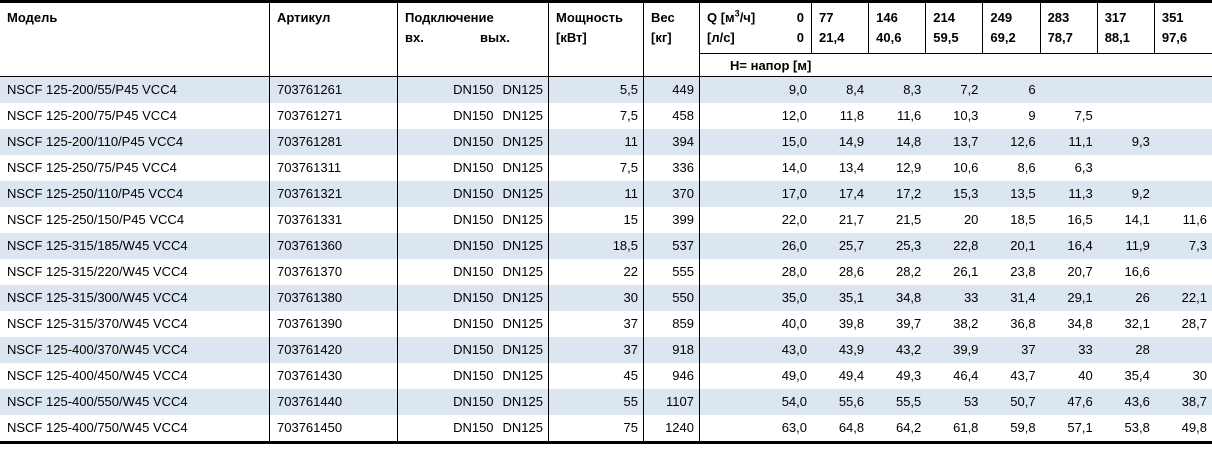  What do you see at coordinates (971, 219) in the screenshot?
I see `head-value-cell: 20` at bounding box center [971, 219].